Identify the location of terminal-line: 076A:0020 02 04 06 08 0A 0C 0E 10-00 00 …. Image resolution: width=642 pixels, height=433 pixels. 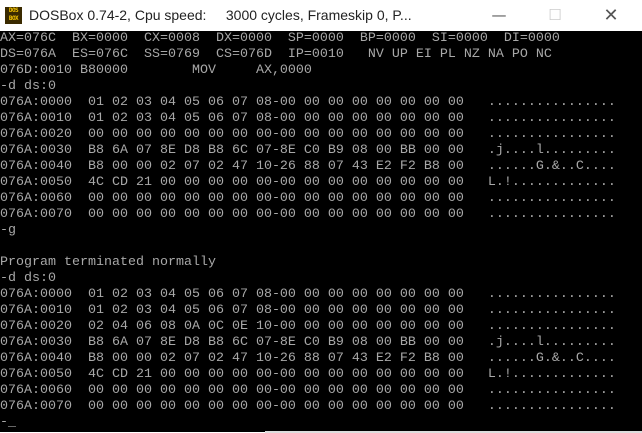
(308, 326).